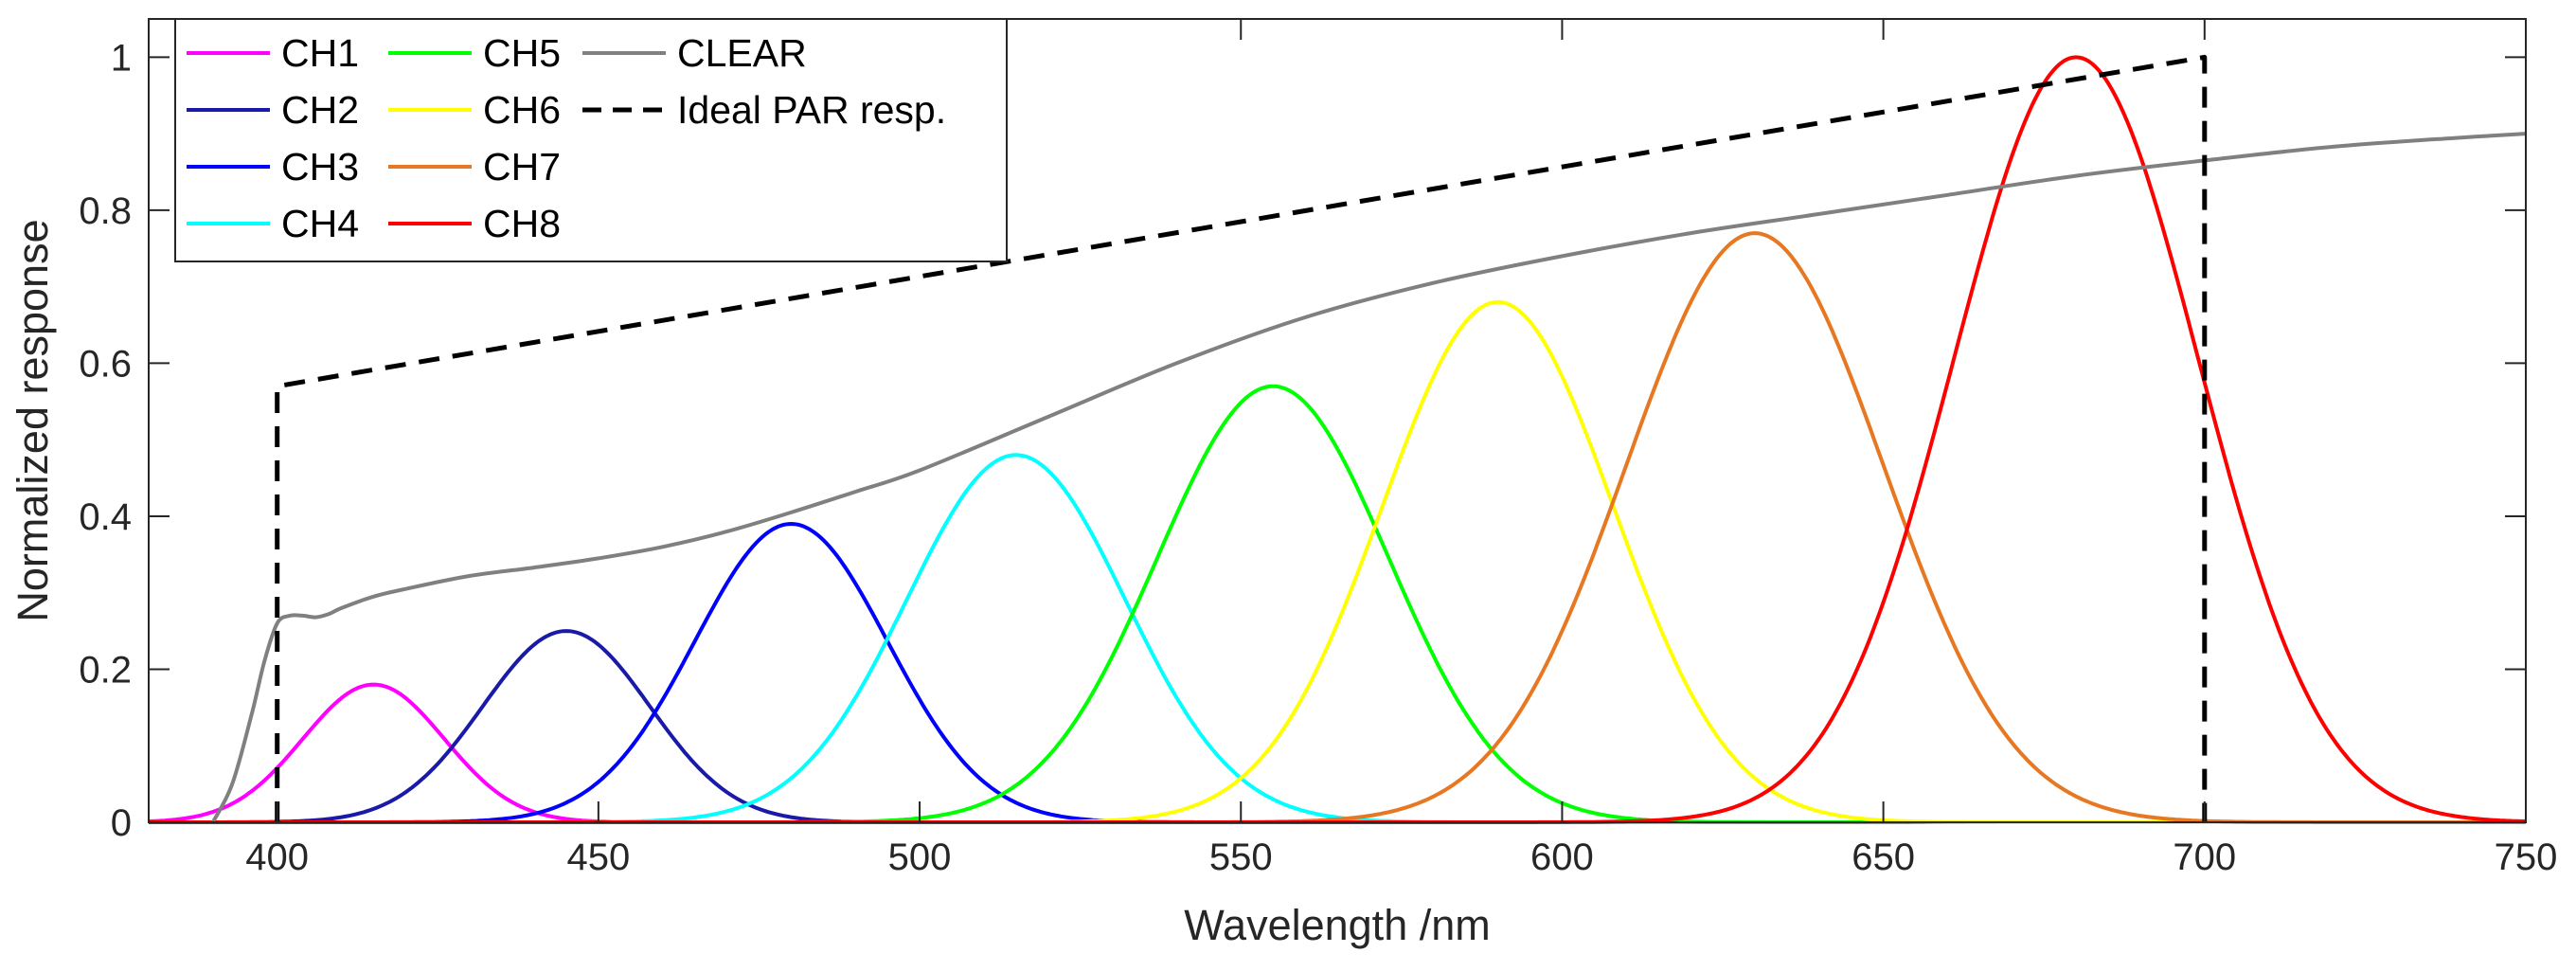  What do you see at coordinates (320, 53) in the screenshot?
I see `legend-label: CH1` at bounding box center [320, 53].